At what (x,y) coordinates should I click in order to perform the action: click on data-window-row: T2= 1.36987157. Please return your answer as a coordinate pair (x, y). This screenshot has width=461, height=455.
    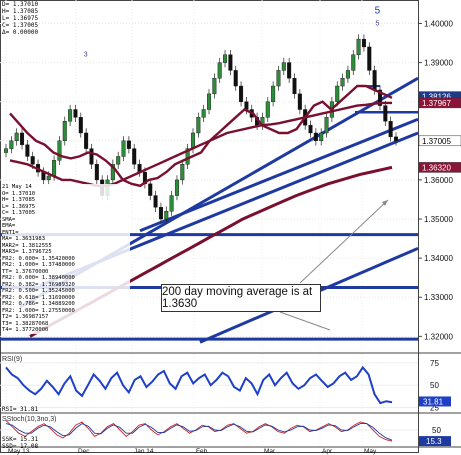
    Looking at the image, I should click on (25, 317).